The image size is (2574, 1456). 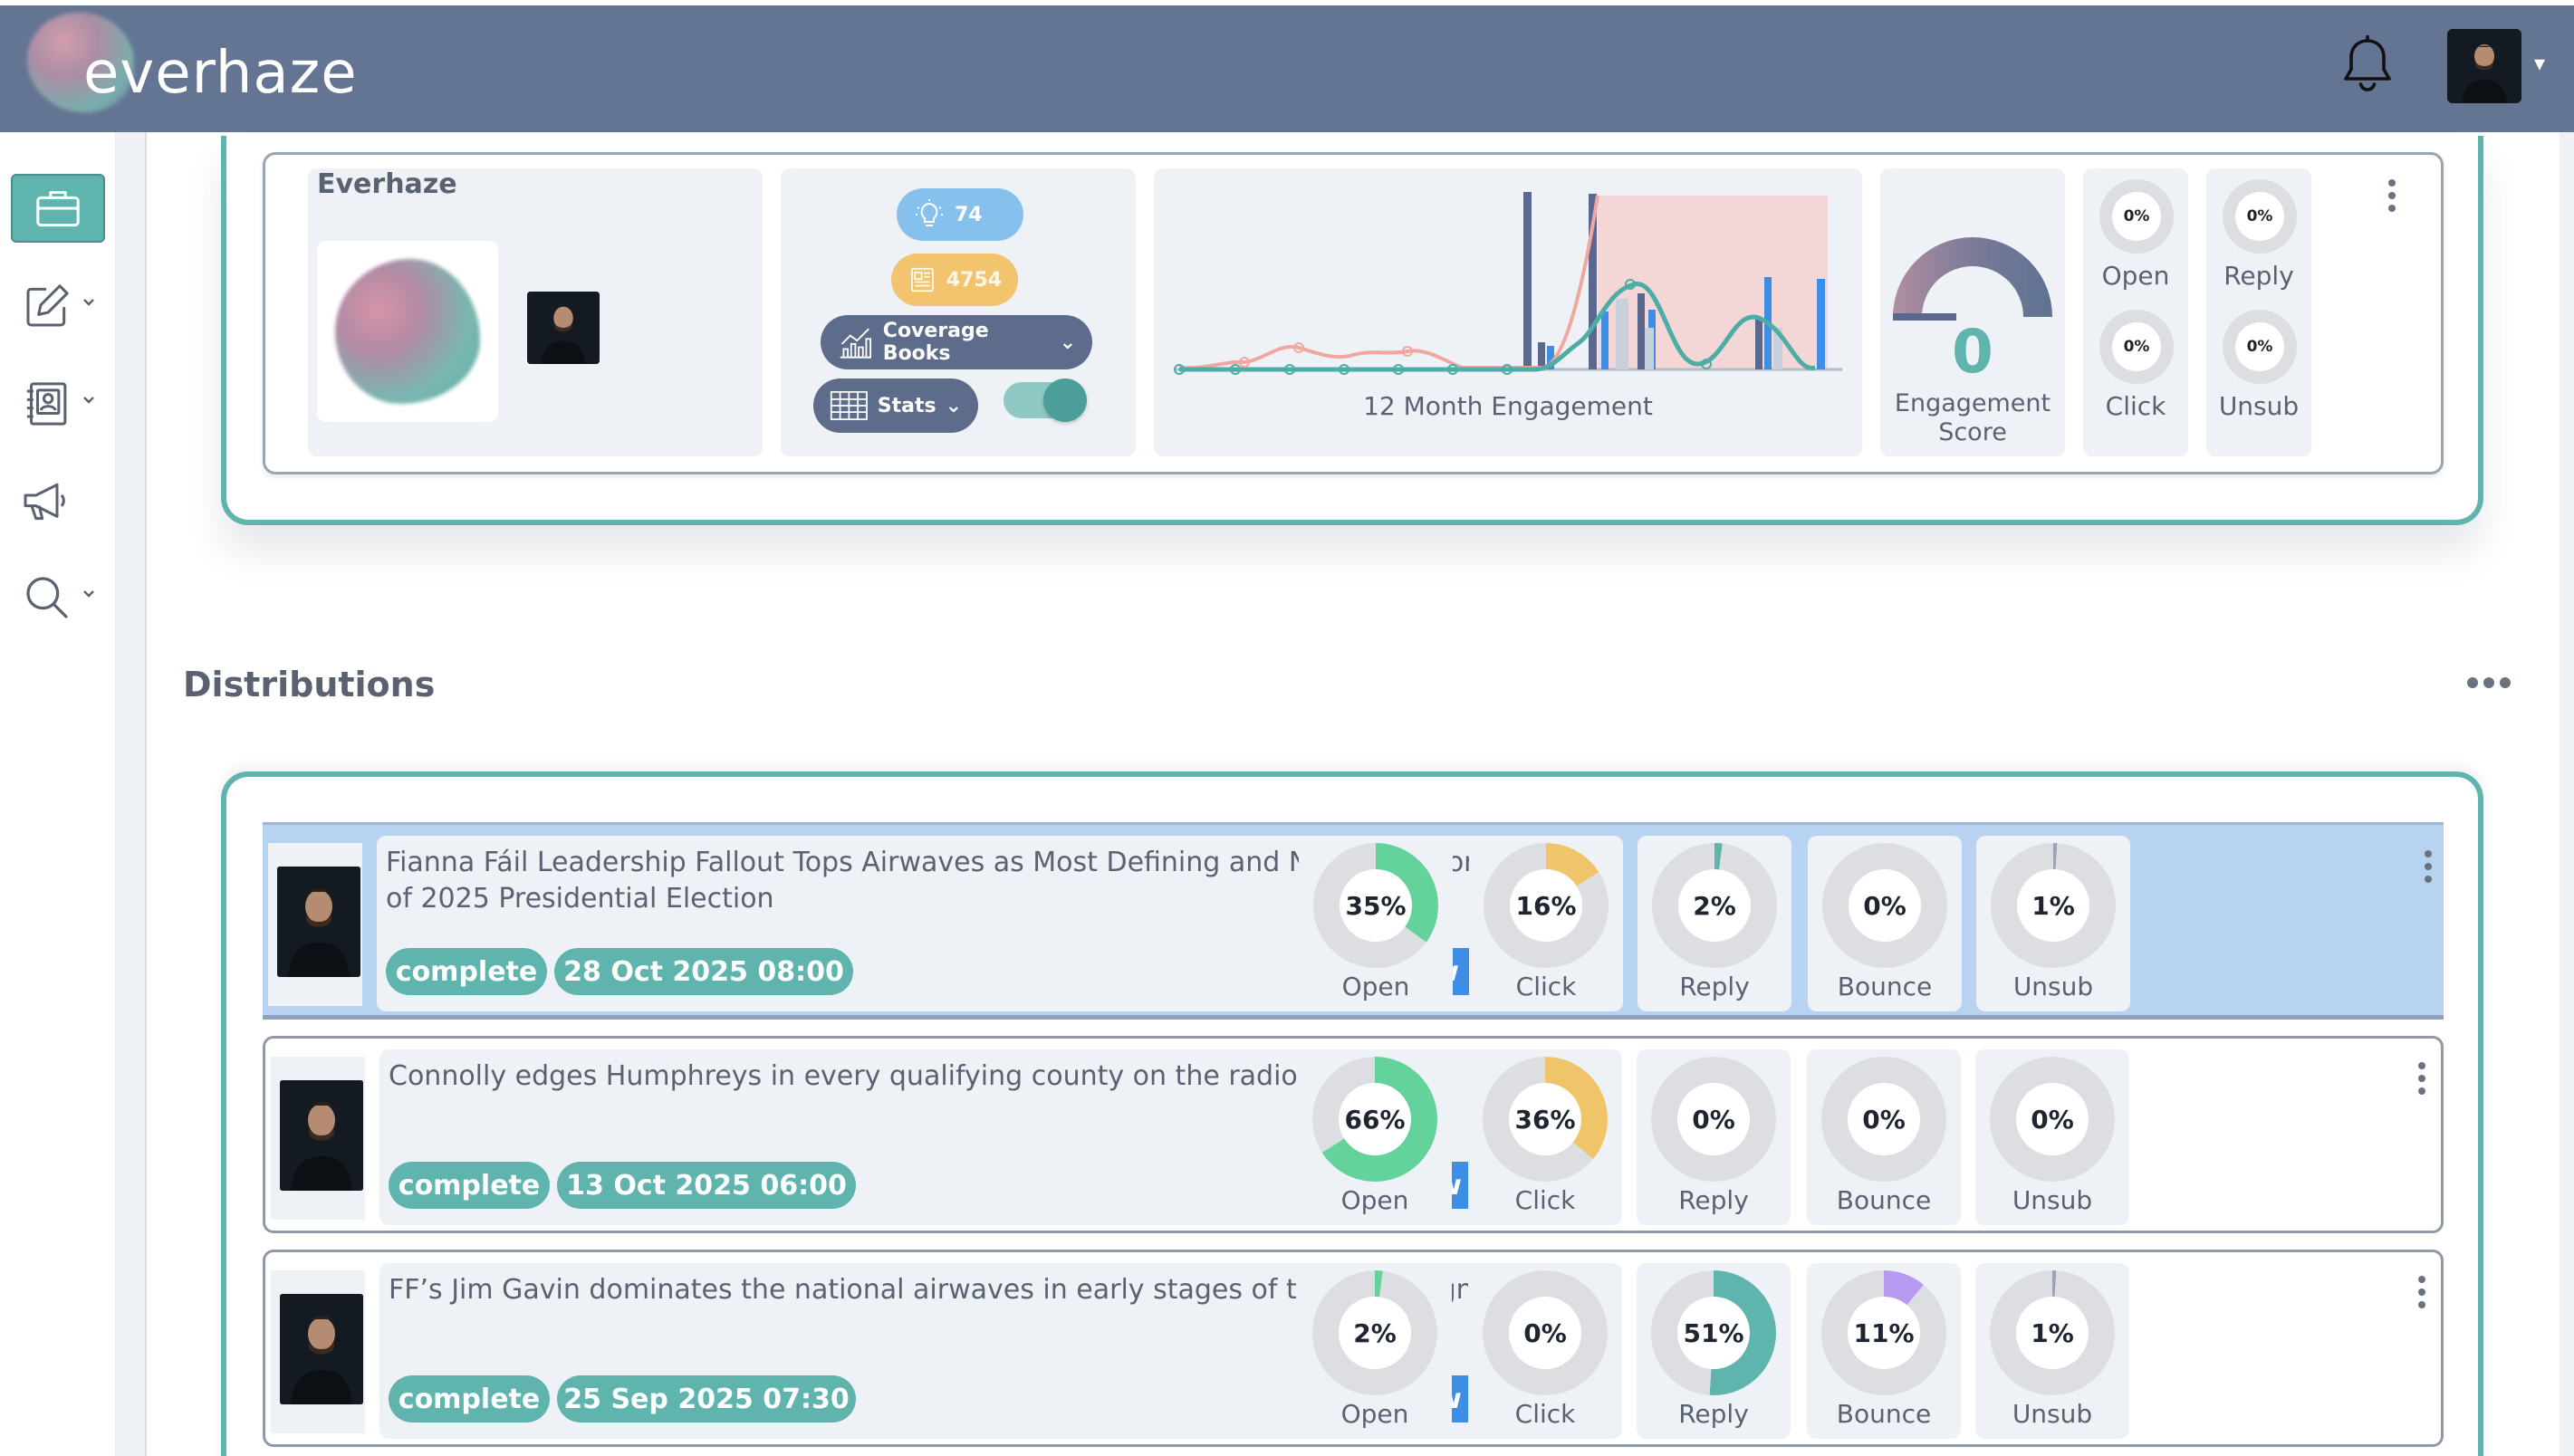 I want to click on sidebar-item-contacts, so click(x=58, y=403).